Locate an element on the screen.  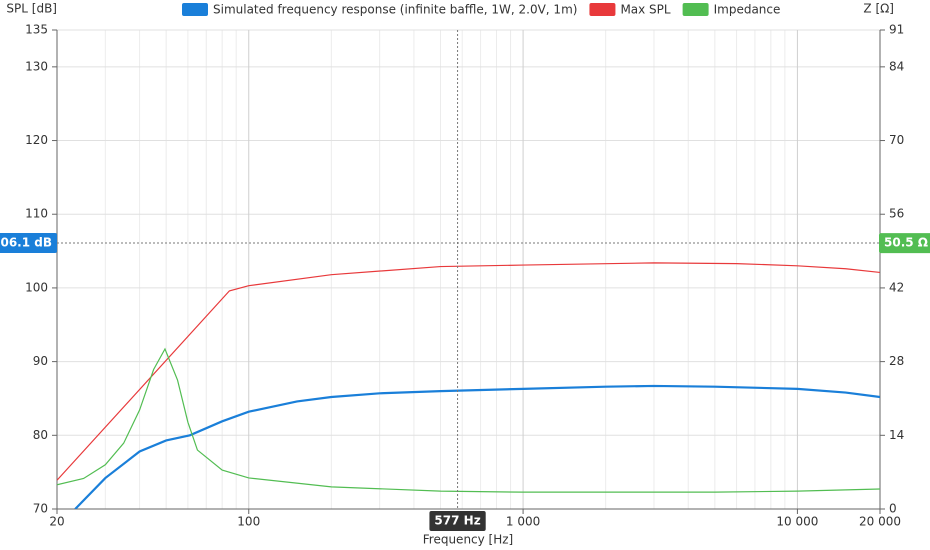
crosshair-x-label-bg is located at coordinates (457, 521).